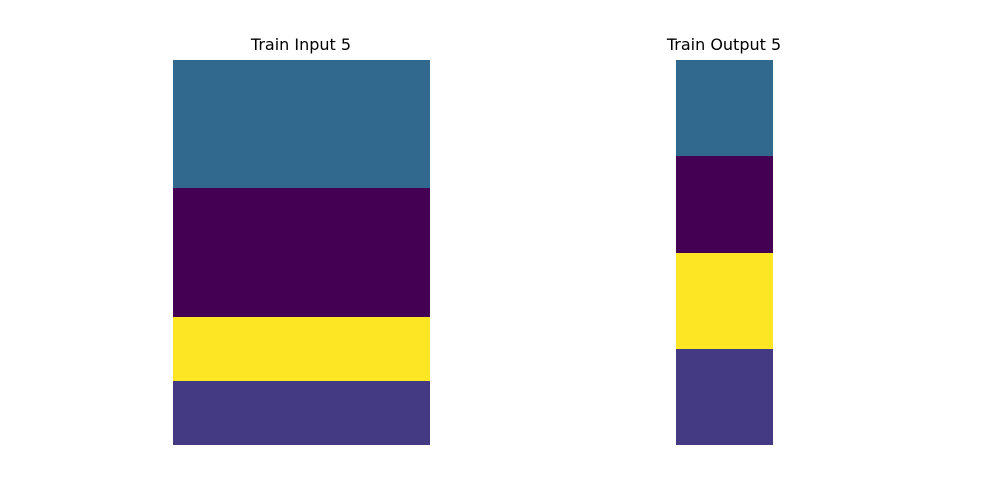 This screenshot has height=500, width=1000. I want to click on train-output-title: Train Output 5, so click(724, 44).